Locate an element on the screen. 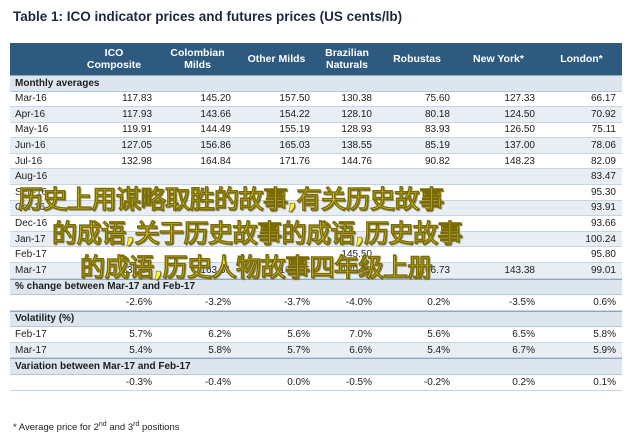 Image resolution: width=632 pixels, height=447 pixels. table-cell: 6.6% is located at coordinates (360, 350).